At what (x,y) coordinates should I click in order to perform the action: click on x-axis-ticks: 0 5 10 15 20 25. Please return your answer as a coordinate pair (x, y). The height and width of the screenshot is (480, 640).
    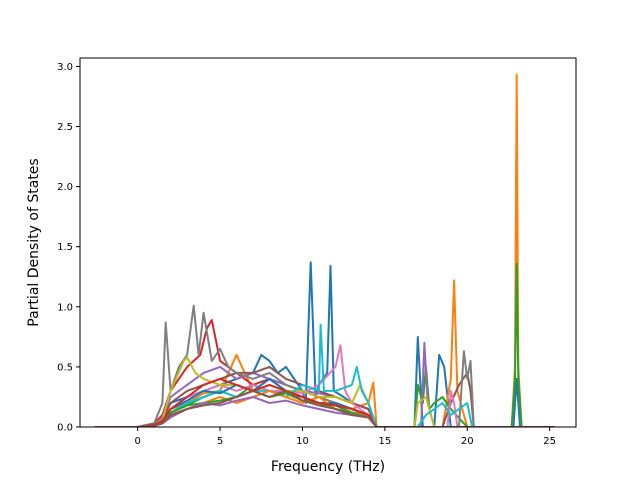
    Looking at the image, I should click on (345, 437).